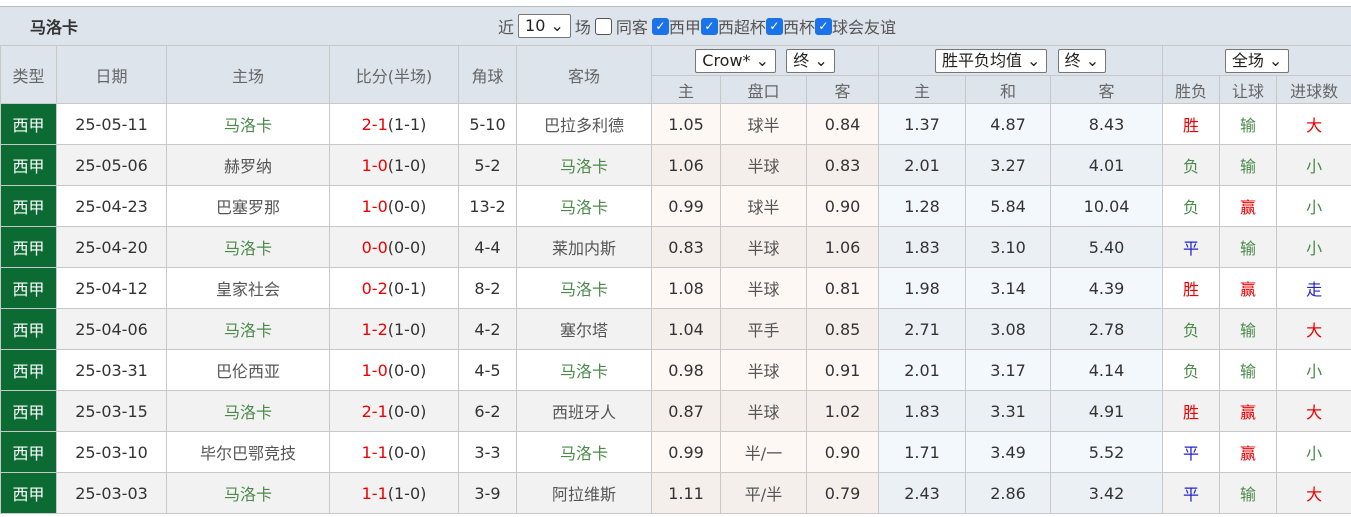 Image resolution: width=1351 pixels, height=517 pixels. What do you see at coordinates (487, 452) in the screenshot?
I see `corner-cell: 3-3` at bounding box center [487, 452].